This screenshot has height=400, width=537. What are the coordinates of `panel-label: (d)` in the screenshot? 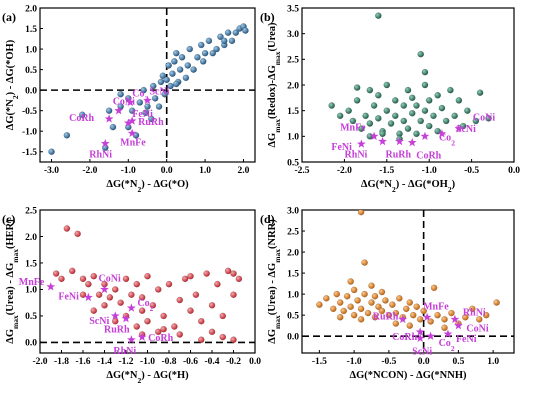 It's located at (267, 219).